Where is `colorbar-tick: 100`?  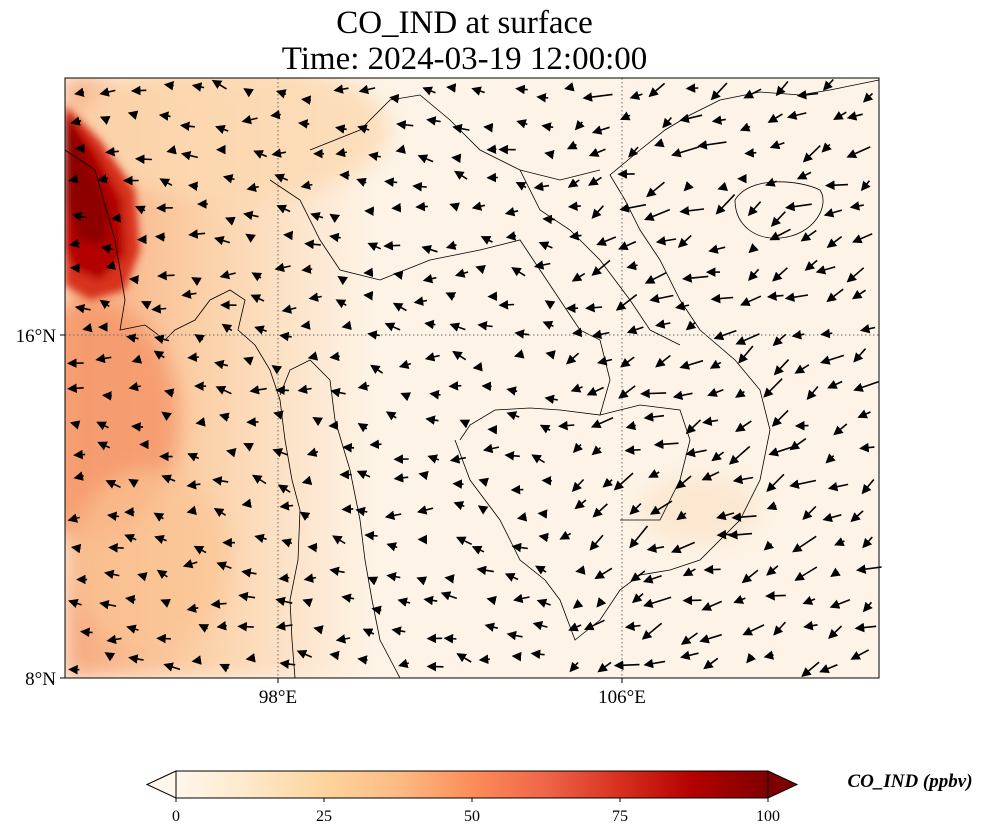 colorbar-tick: 100 is located at coordinates (768, 816).